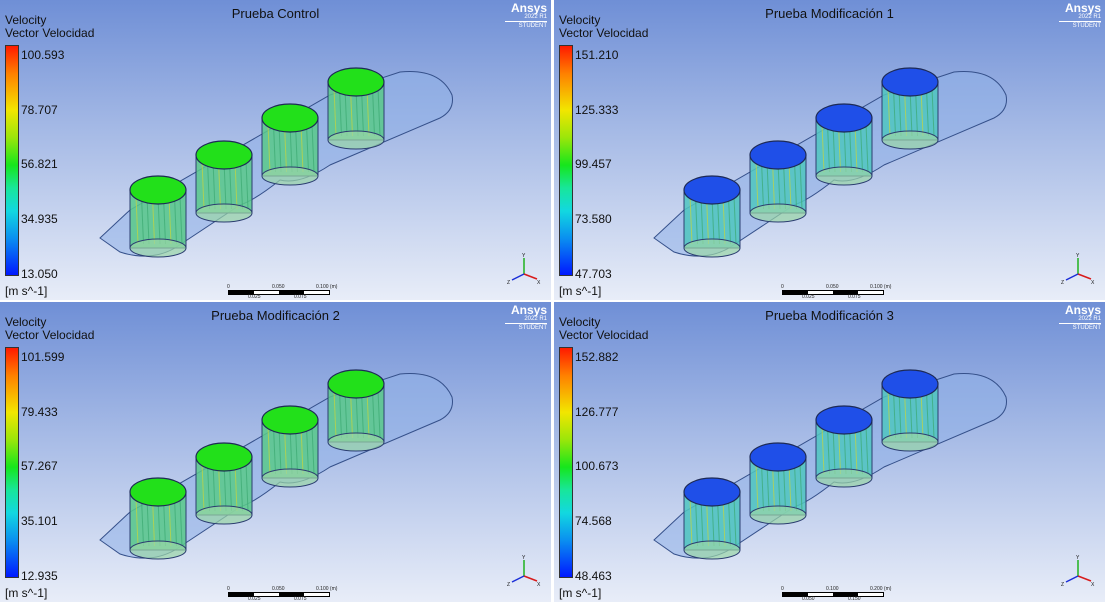 The height and width of the screenshot is (604, 1106). Describe the element at coordinates (276, 464) in the screenshot. I see `velocity-vector-scene` at that location.